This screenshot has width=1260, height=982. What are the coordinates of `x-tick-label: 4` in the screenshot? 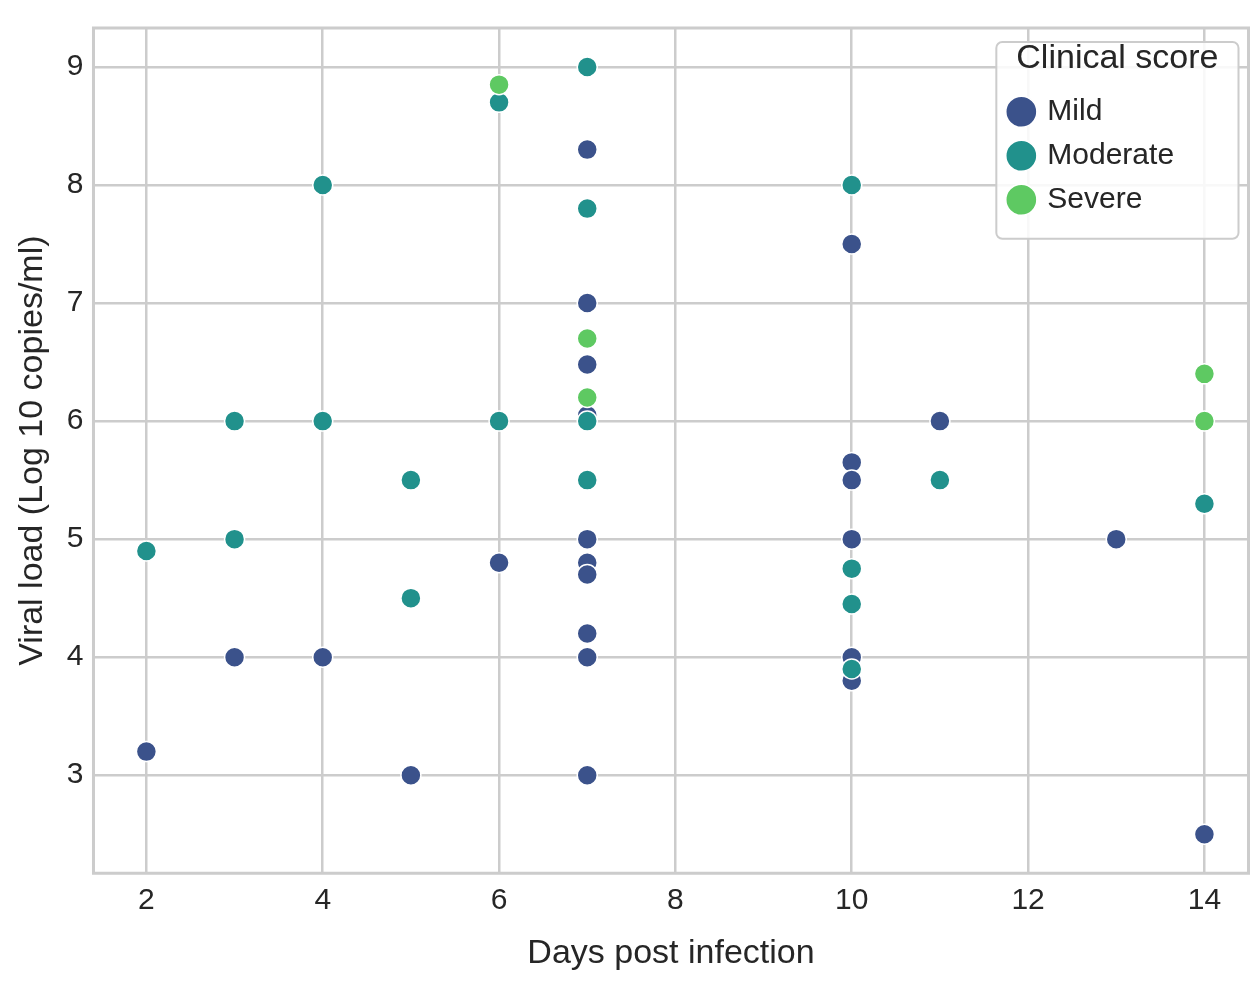 It's located at (323, 899).